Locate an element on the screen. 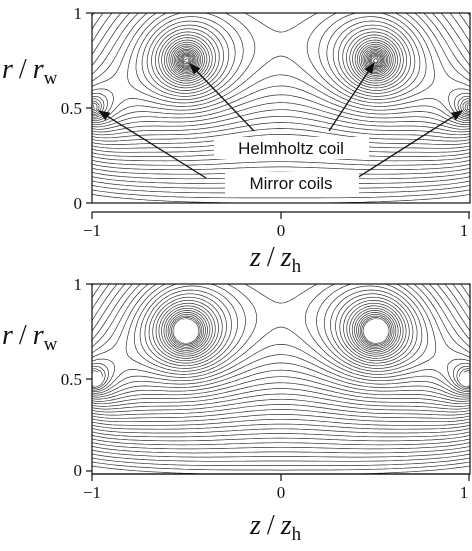 Image resolution: width=472 pixels, height=551 pixels. mirror-coils-label: Mirror coils is located at coordinates (290, 183).